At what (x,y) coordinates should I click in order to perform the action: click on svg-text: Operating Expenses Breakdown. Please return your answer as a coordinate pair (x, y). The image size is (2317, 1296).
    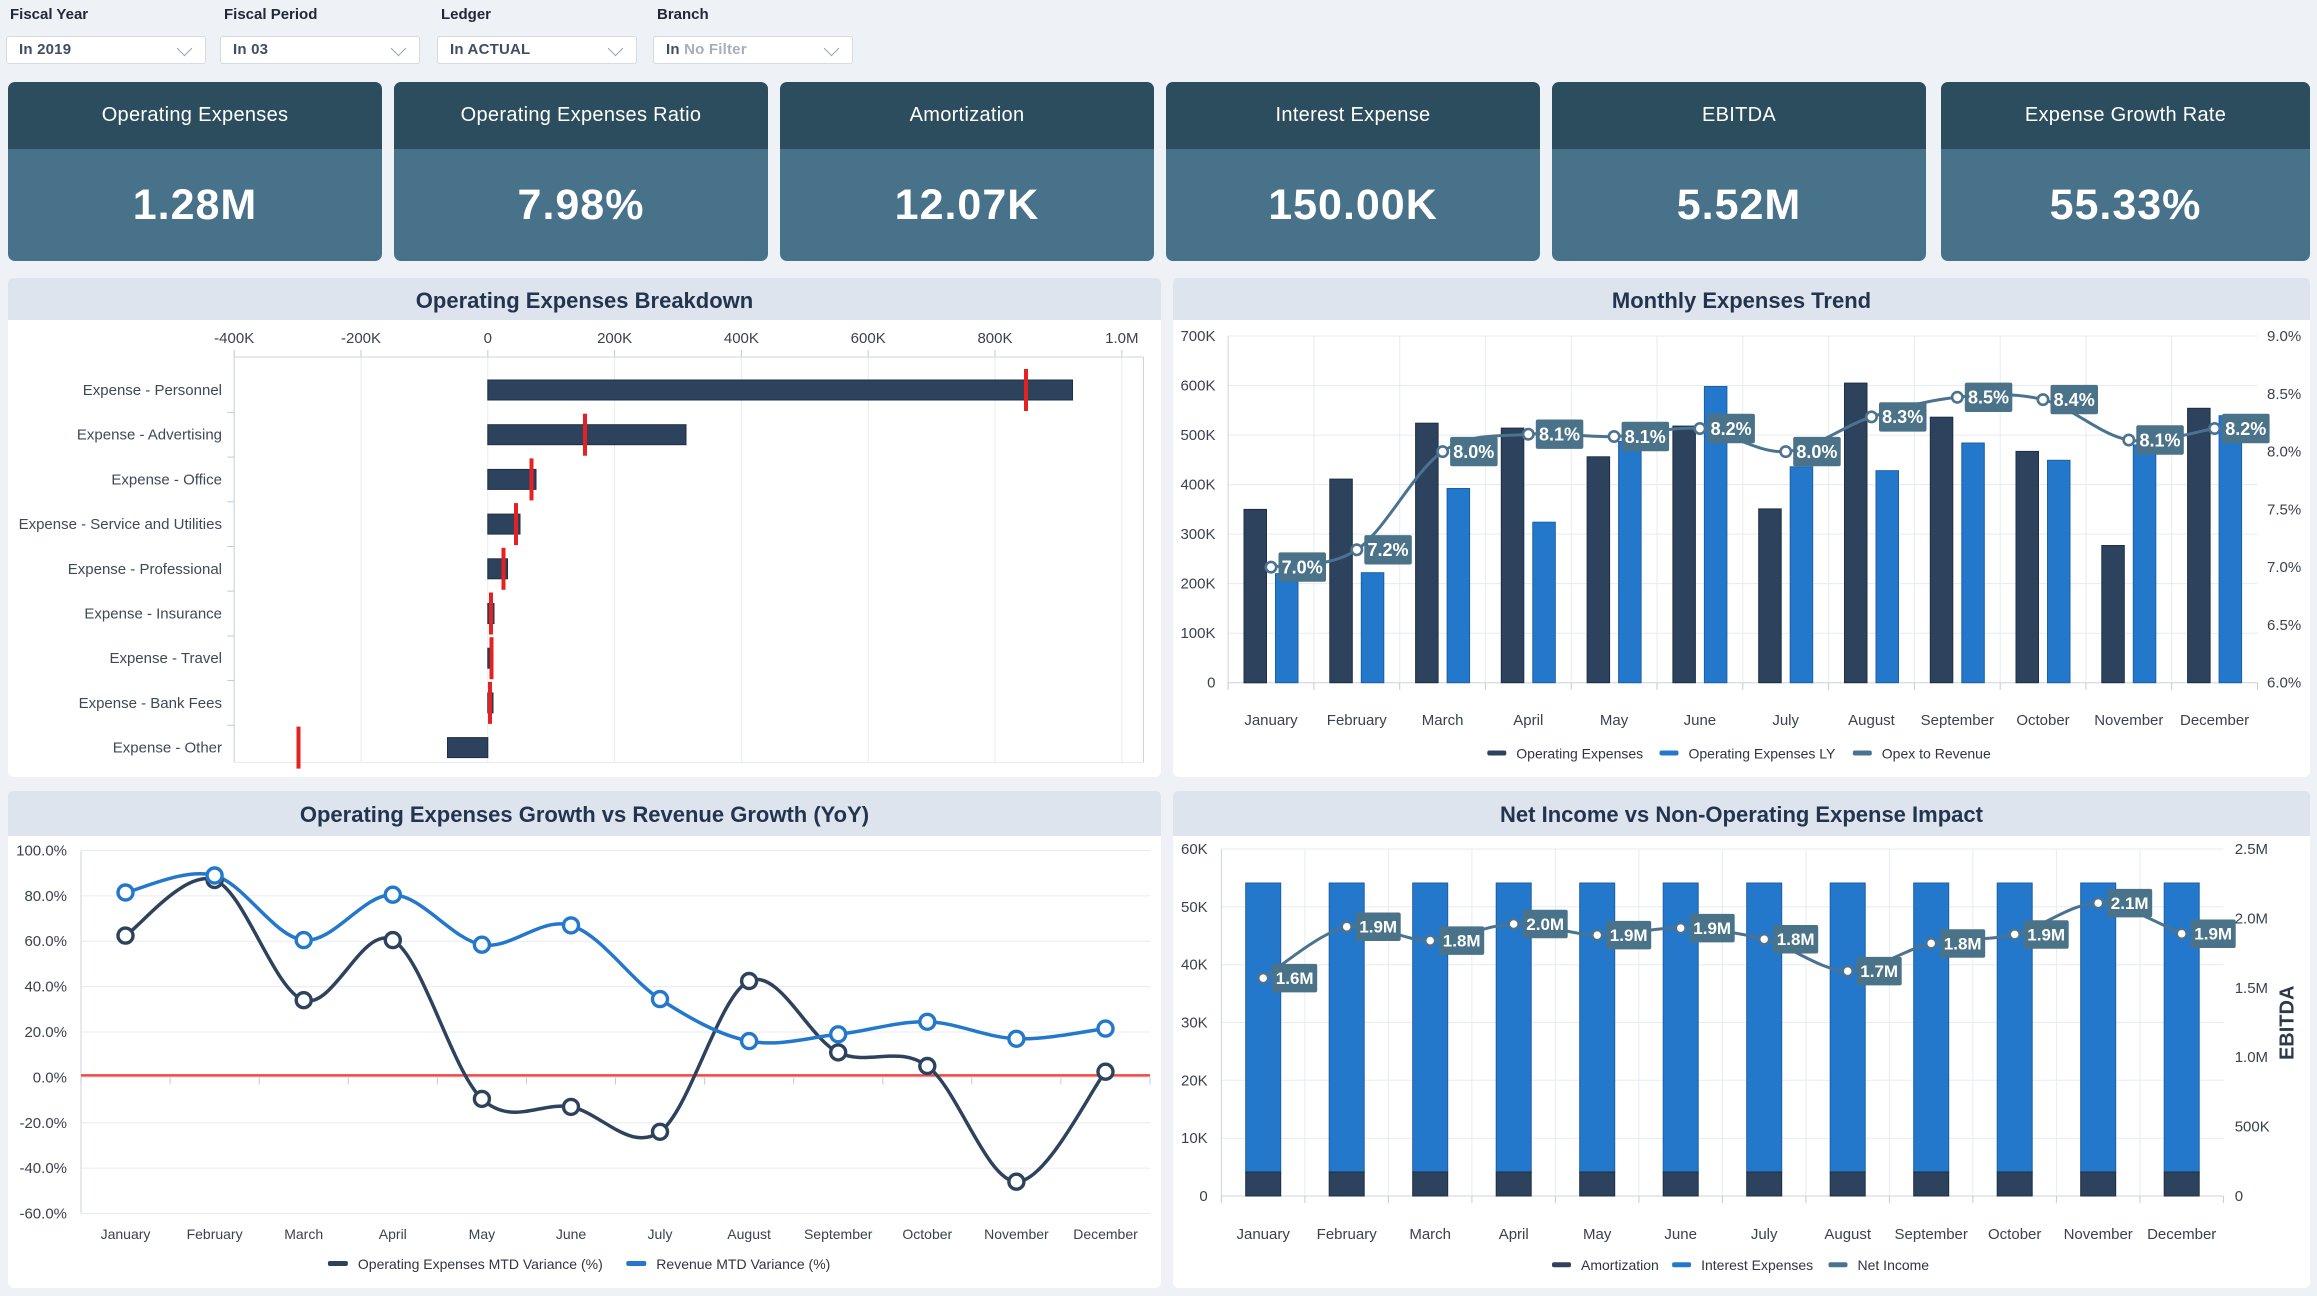
    Looking at the image, I should click on (584, 300).